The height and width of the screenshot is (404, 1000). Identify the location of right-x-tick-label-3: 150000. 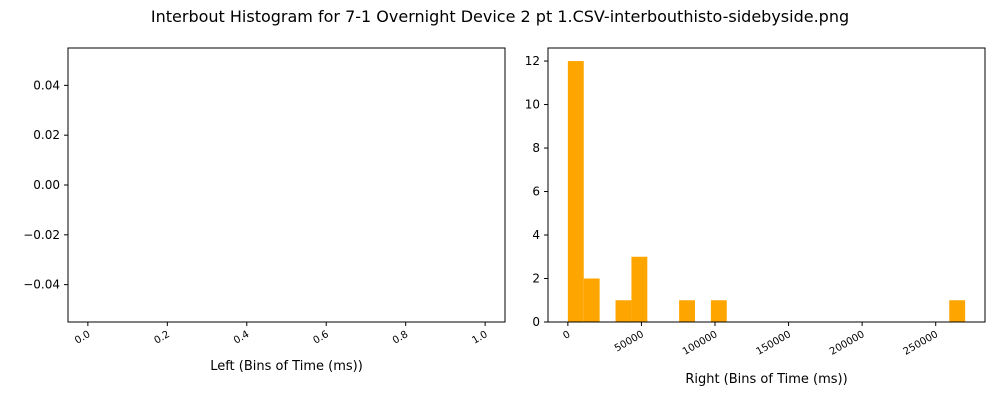
(773, 343).